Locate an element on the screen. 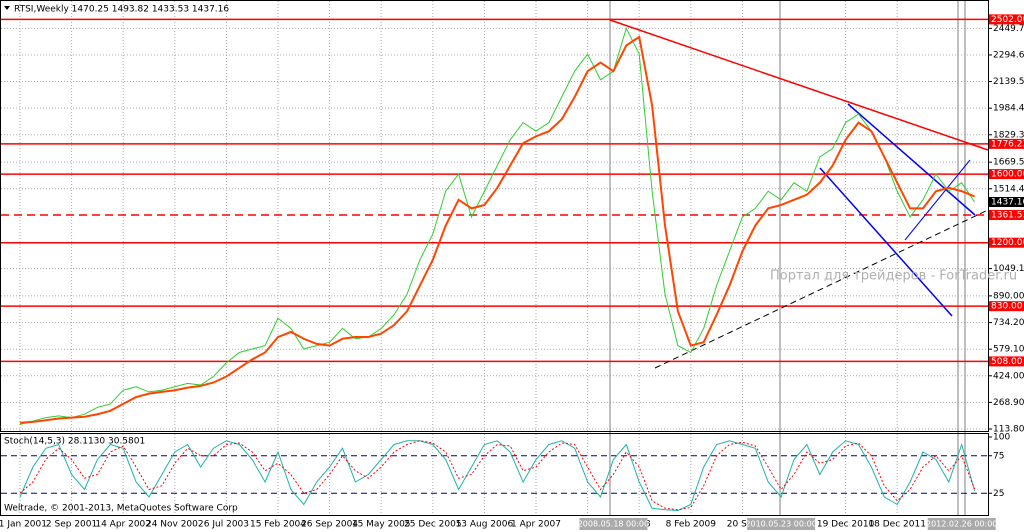 The width and height of the screenshot is (1024, 532). y-tick-label: 424.00 is located at coordinates (1008, 376).